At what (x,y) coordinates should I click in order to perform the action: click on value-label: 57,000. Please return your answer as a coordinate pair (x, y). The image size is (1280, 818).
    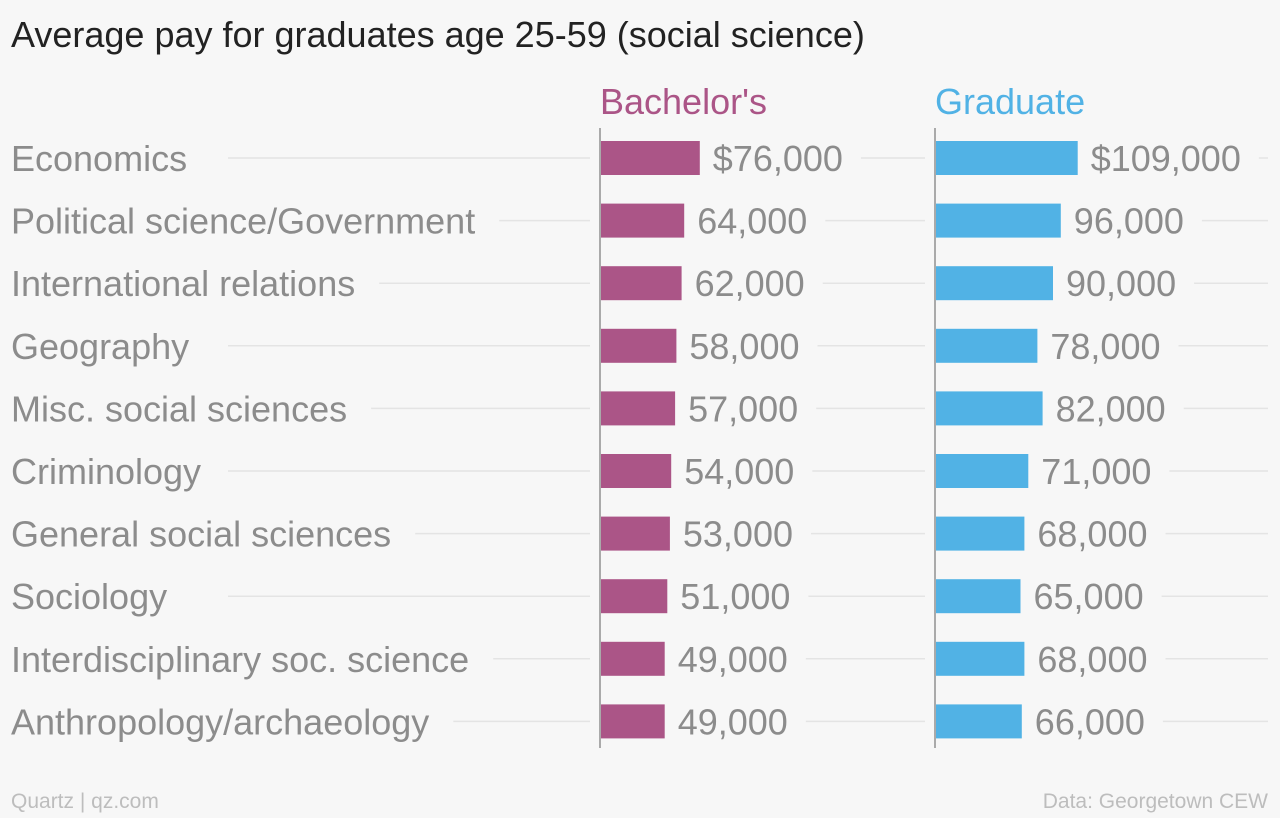
    Looking at the image, I should click on (743, 408).